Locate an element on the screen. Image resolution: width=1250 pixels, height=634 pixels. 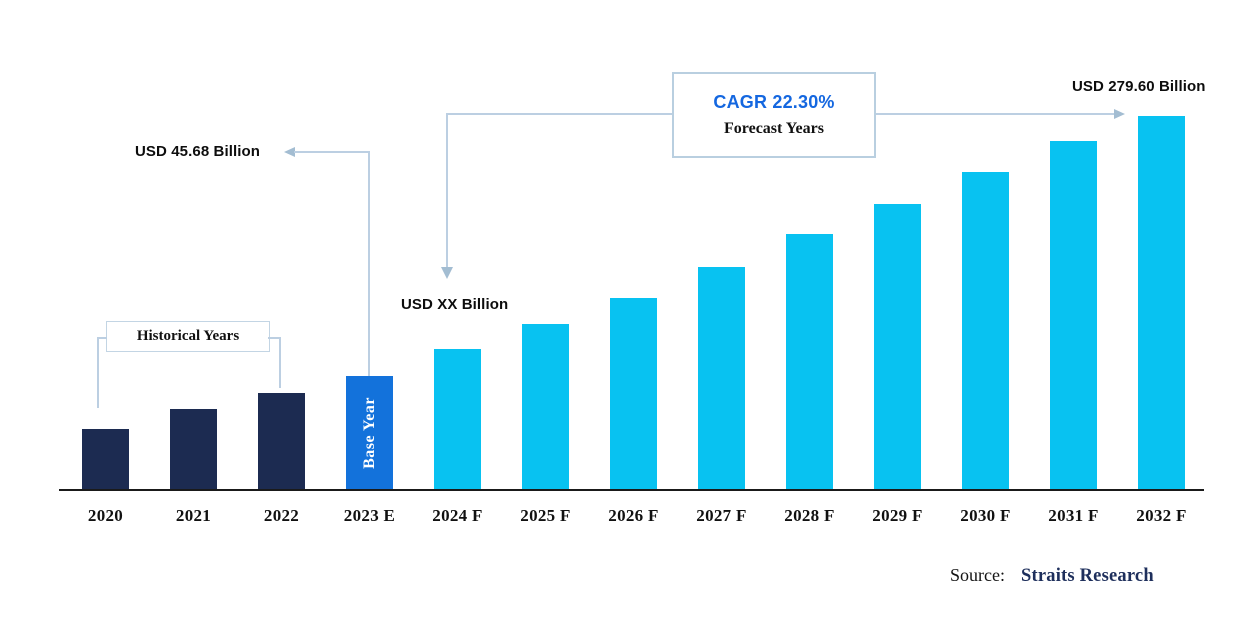
arrow-right-icon is located at coordinates (1119, 114).